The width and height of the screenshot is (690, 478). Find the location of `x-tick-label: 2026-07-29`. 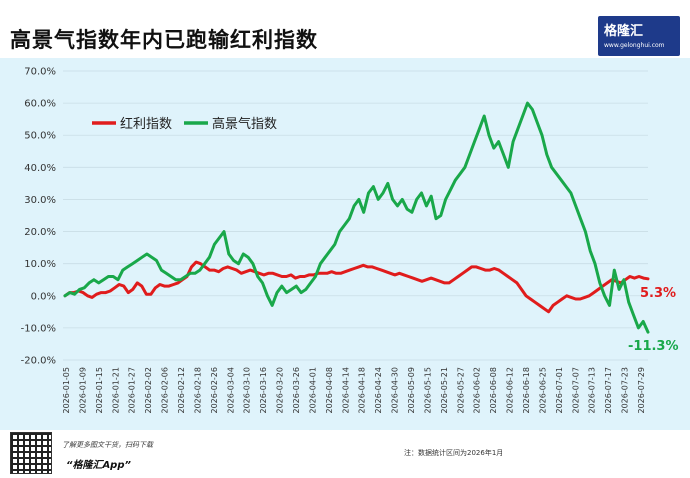

x-tick-label: 2026-07-29 is located at coordinates (641, 390).